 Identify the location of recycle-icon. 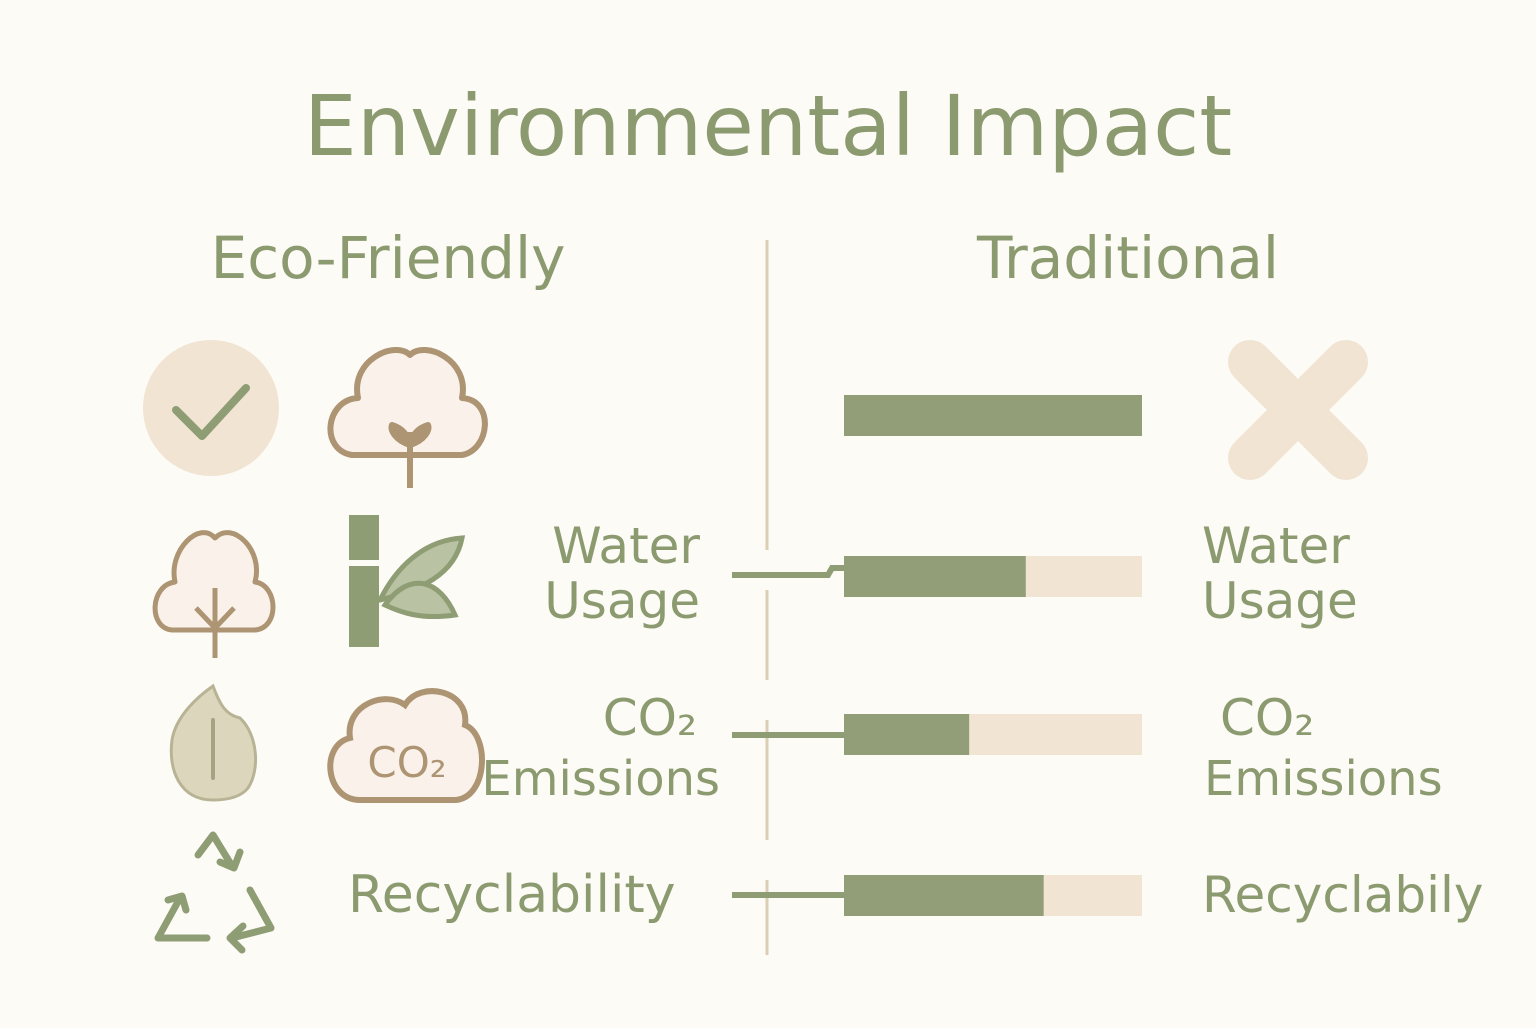
(214, 892).